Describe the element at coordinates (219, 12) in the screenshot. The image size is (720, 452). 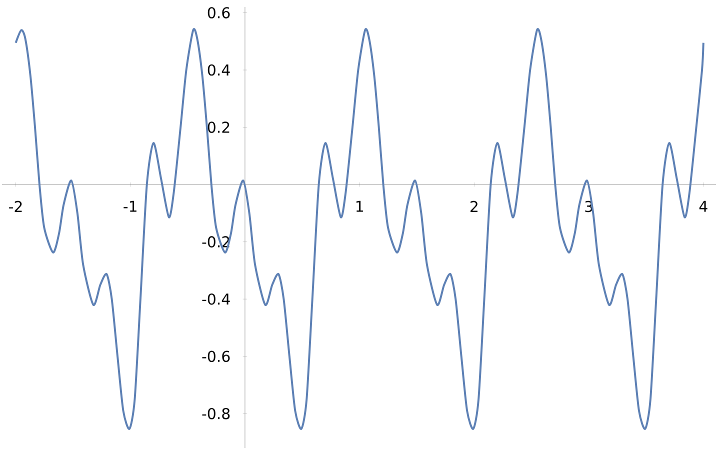
I see `y-tick-label: 0.6` at that location.